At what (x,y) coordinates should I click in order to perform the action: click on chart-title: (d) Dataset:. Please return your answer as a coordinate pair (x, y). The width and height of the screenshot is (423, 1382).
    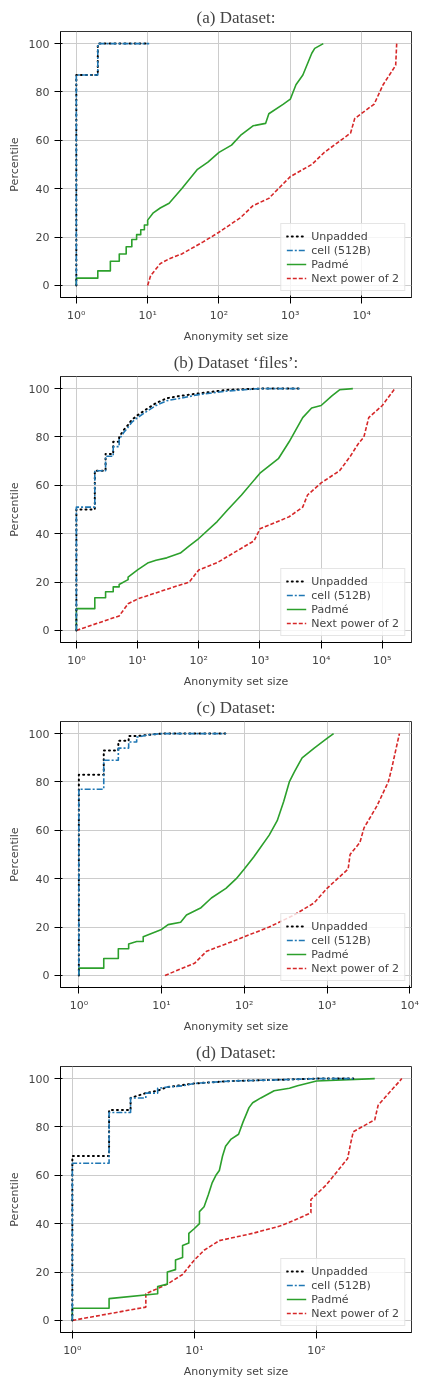
    Looking at the image, I should click on (236, 1052).